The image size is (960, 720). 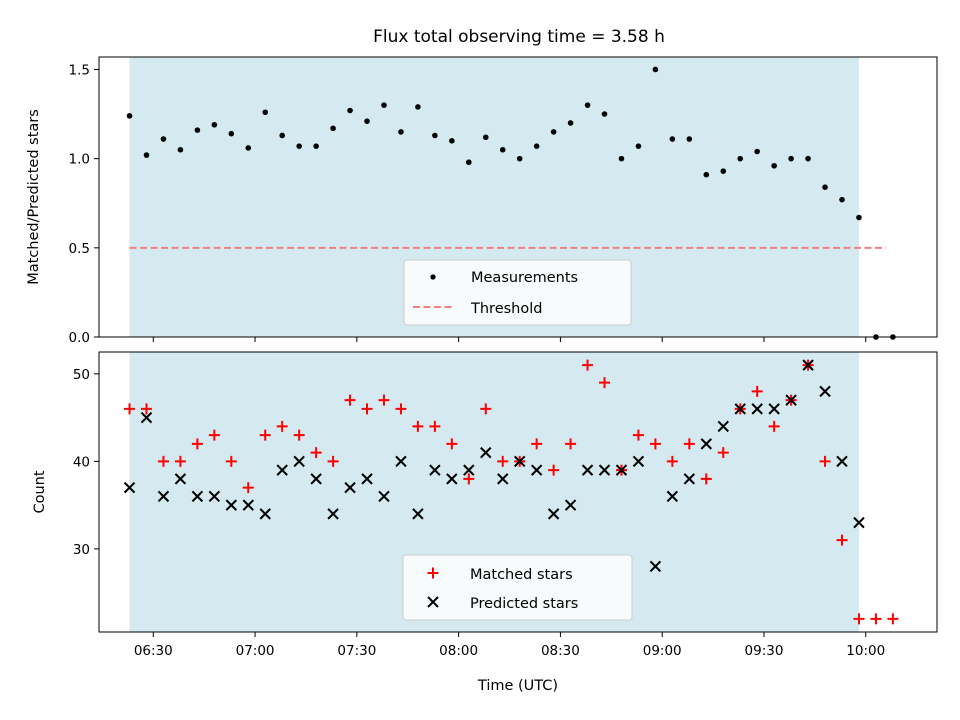 What do you see at coordinates (433, 602) in the screenshot?
I see `legend-predicted-marker` at bounding box center [433, 602].